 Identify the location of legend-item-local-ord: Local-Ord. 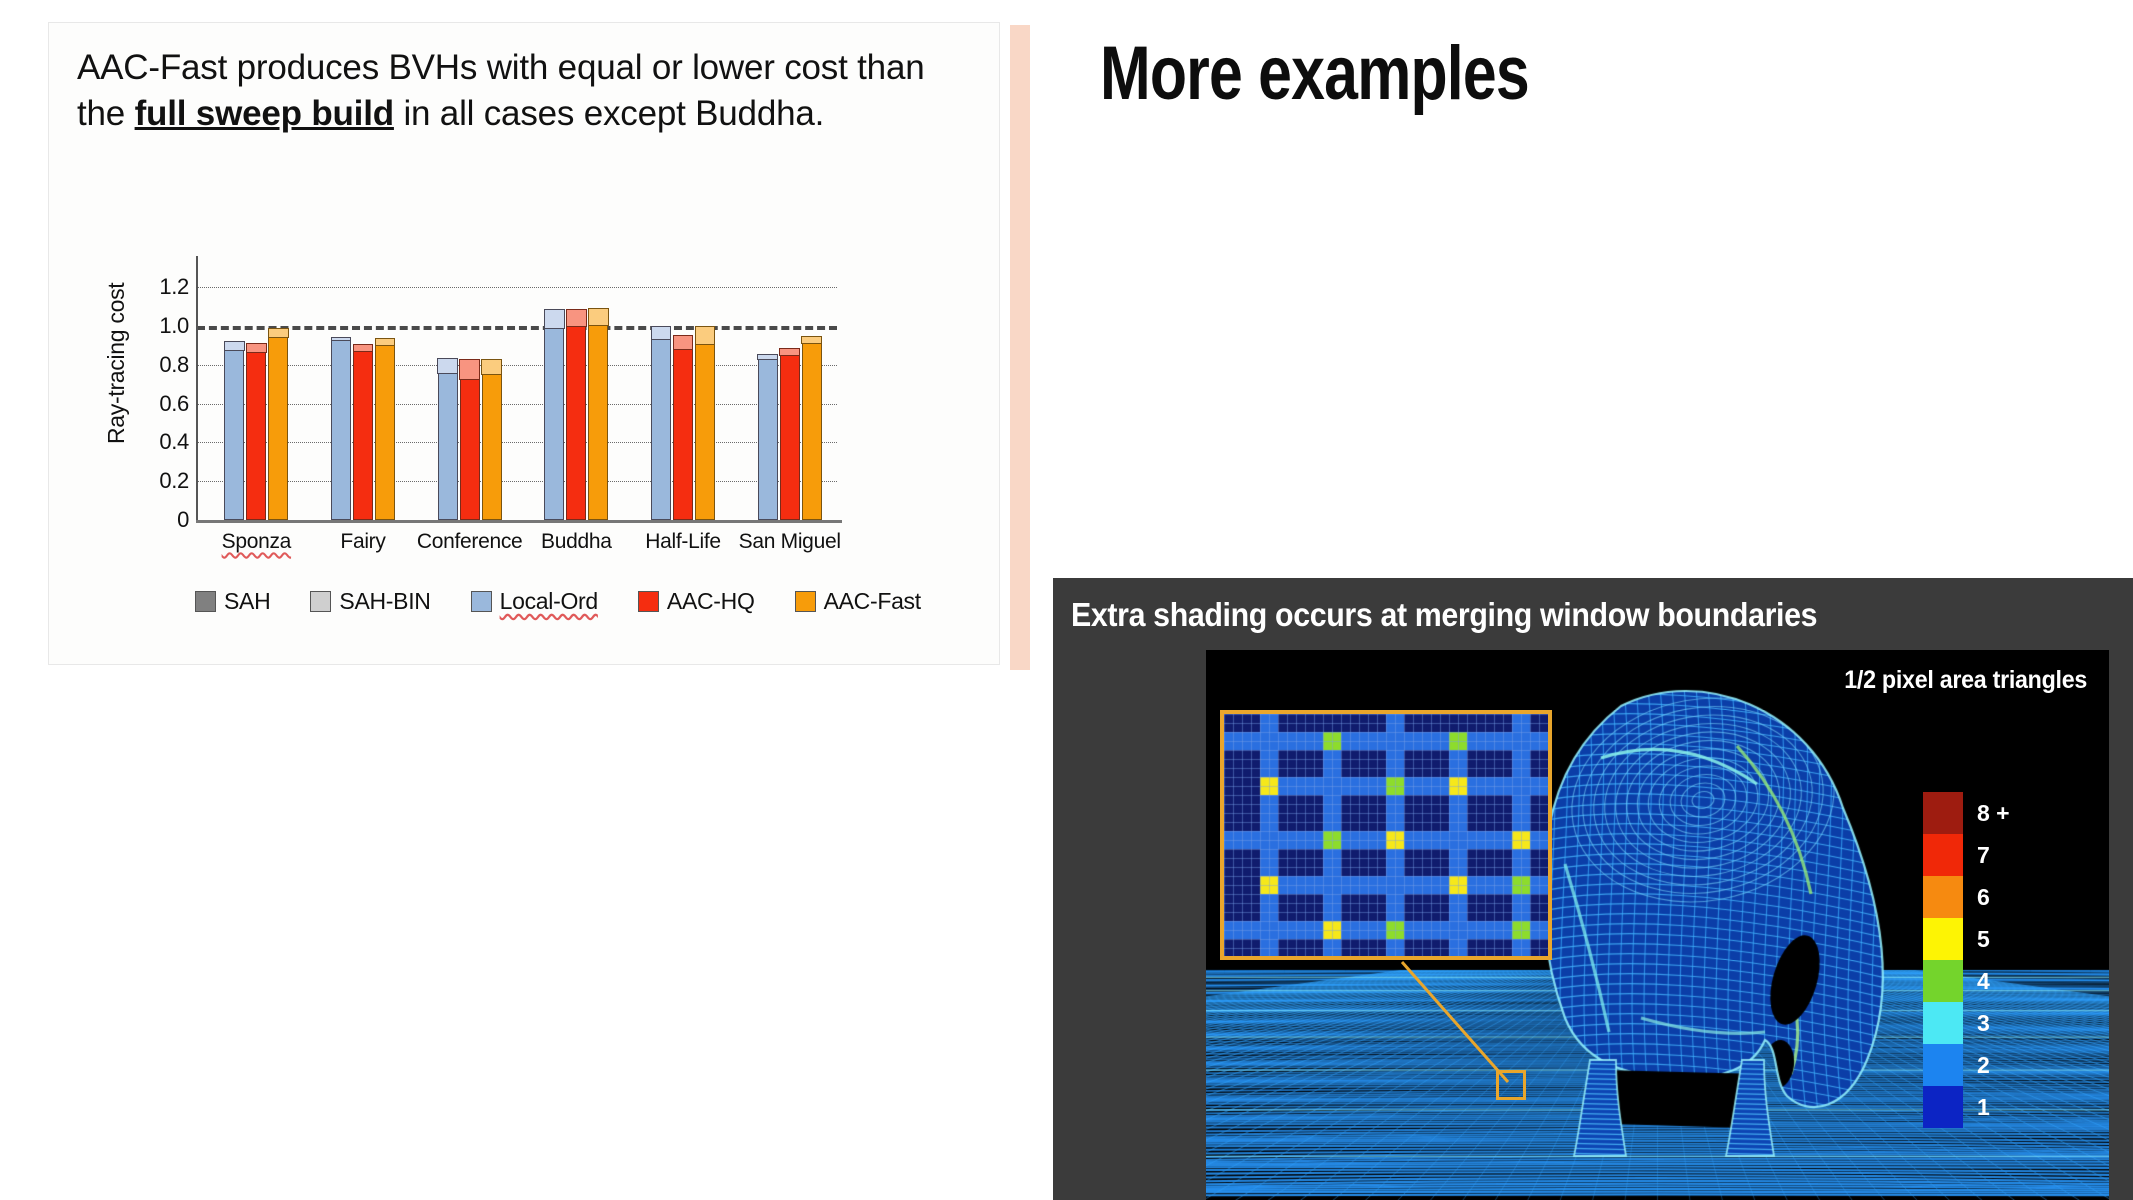
(534, 601).